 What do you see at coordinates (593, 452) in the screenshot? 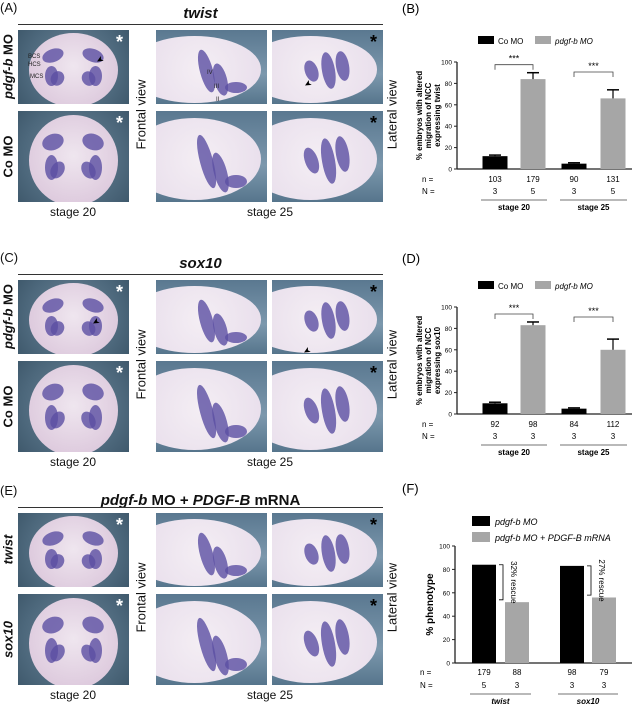
I see `group-label: stage 25` at bounding box center [593, 452].